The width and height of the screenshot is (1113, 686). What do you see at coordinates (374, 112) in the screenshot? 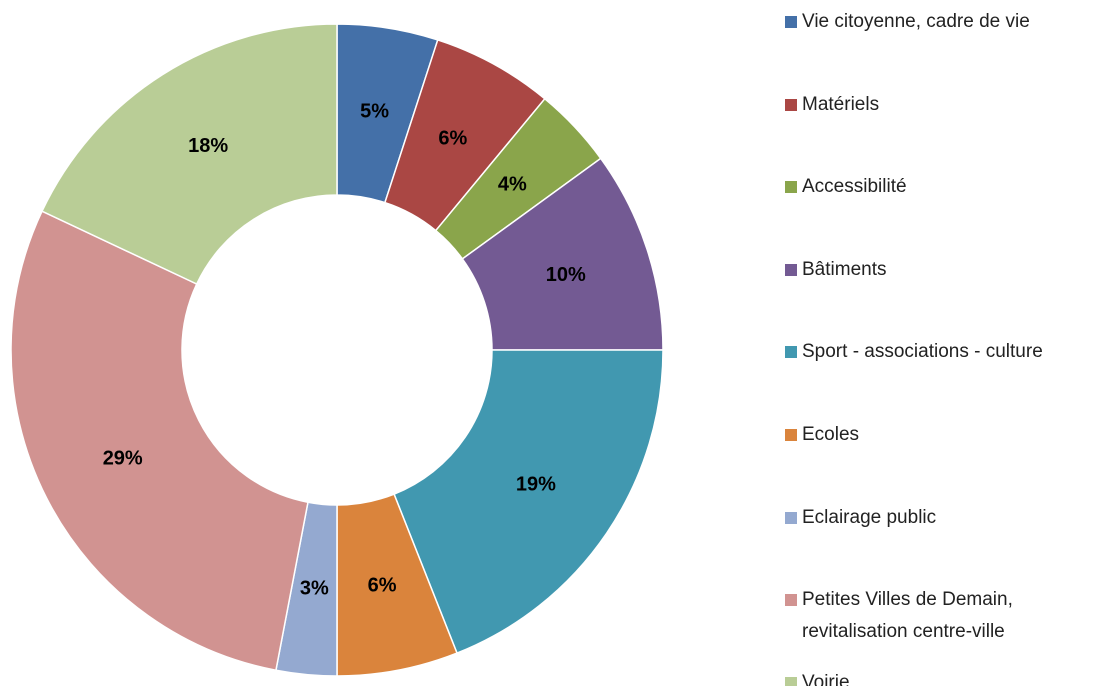
I see `data-label: 5%` at bounding box center [374, 112].